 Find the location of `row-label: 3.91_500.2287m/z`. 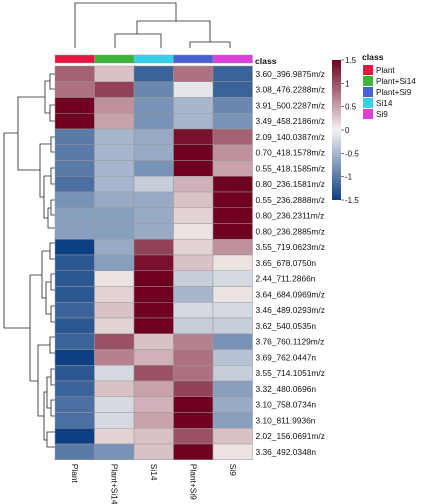

row-label: 3.91_500.2287m/z is located at coordinates (290, 105).